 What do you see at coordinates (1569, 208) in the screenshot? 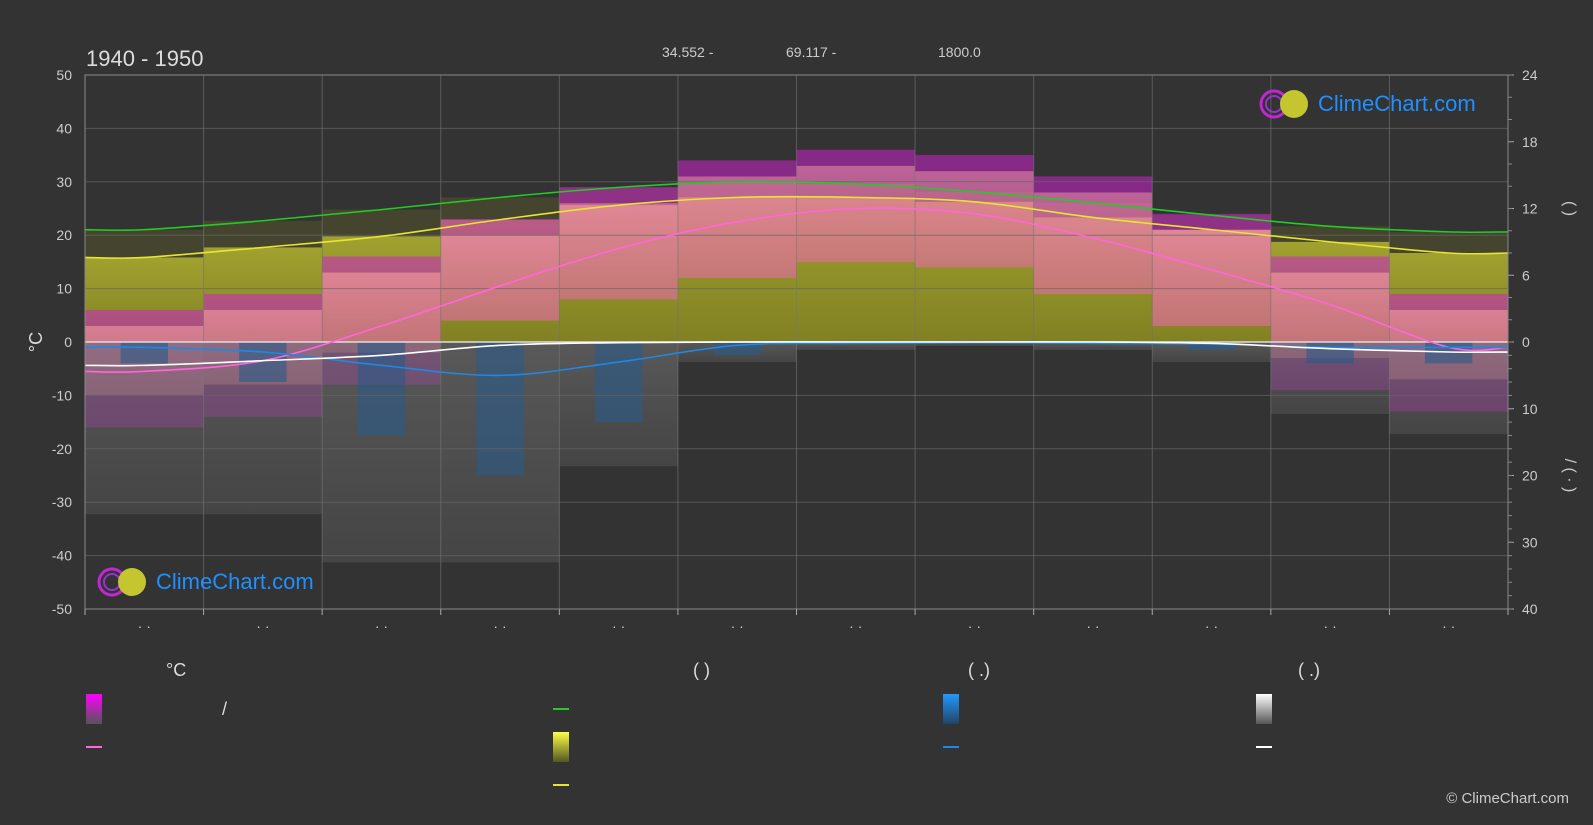
I see `right-upper-axis-label: ( )` at bounding box center [1569, 208].